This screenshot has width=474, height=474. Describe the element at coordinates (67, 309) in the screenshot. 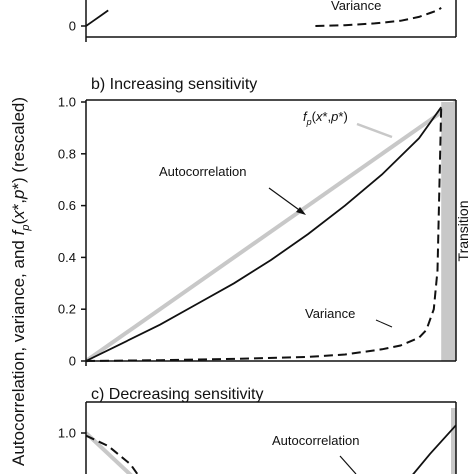

I see `y-tick-label-b: 0.2` at that location.